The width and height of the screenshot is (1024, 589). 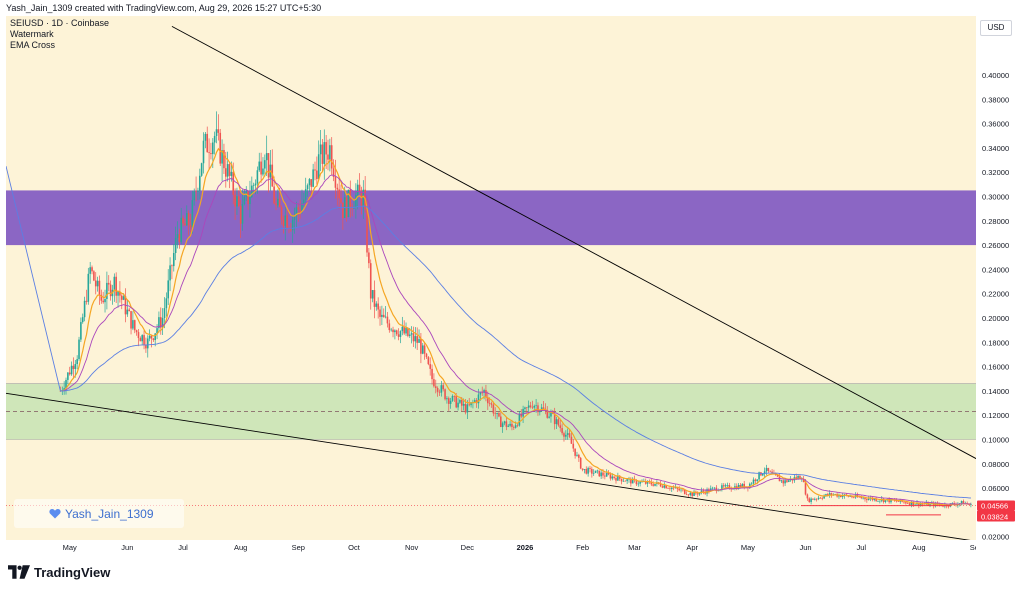 I want to click on price-tick-label: 0.18000, so click(x=995, y=342).